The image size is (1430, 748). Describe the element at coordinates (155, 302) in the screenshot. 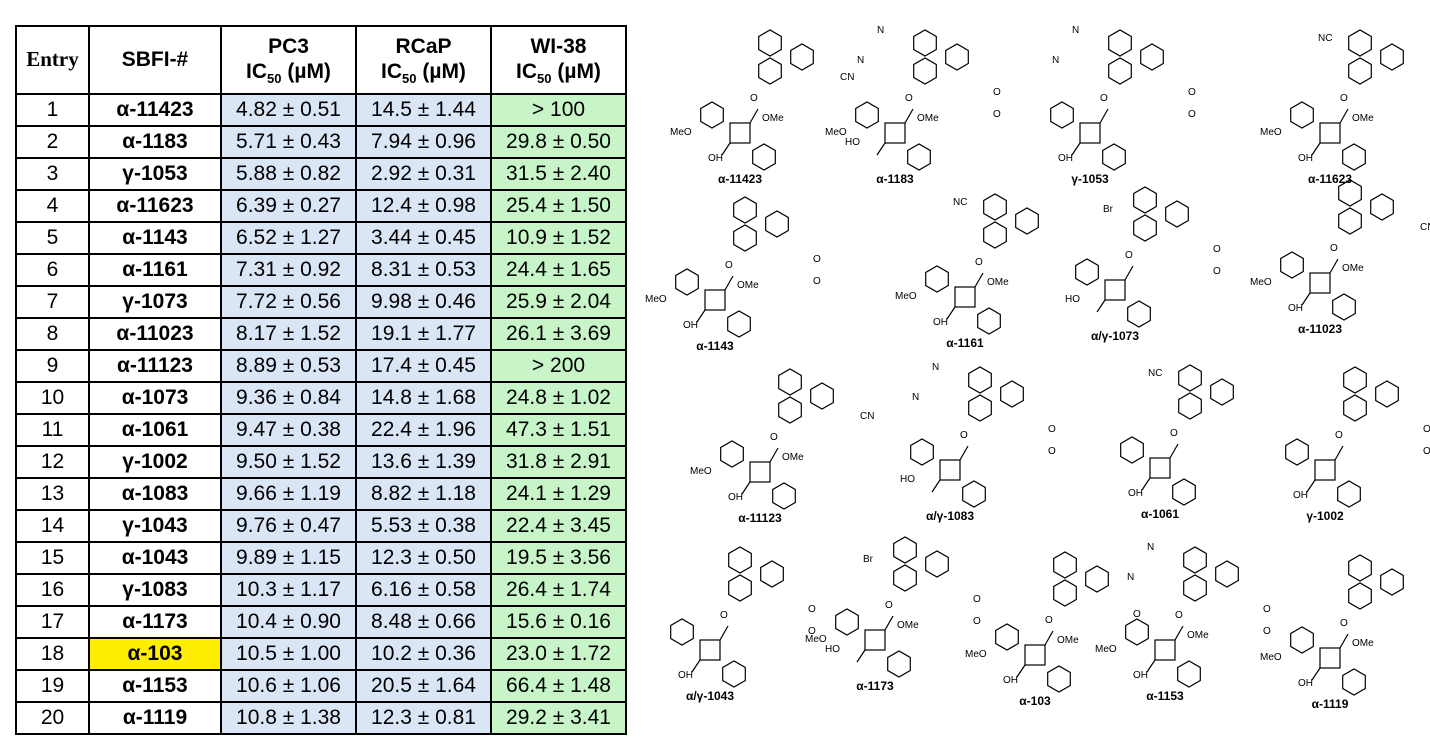

I see `table-cell: γ-1073` at that location.